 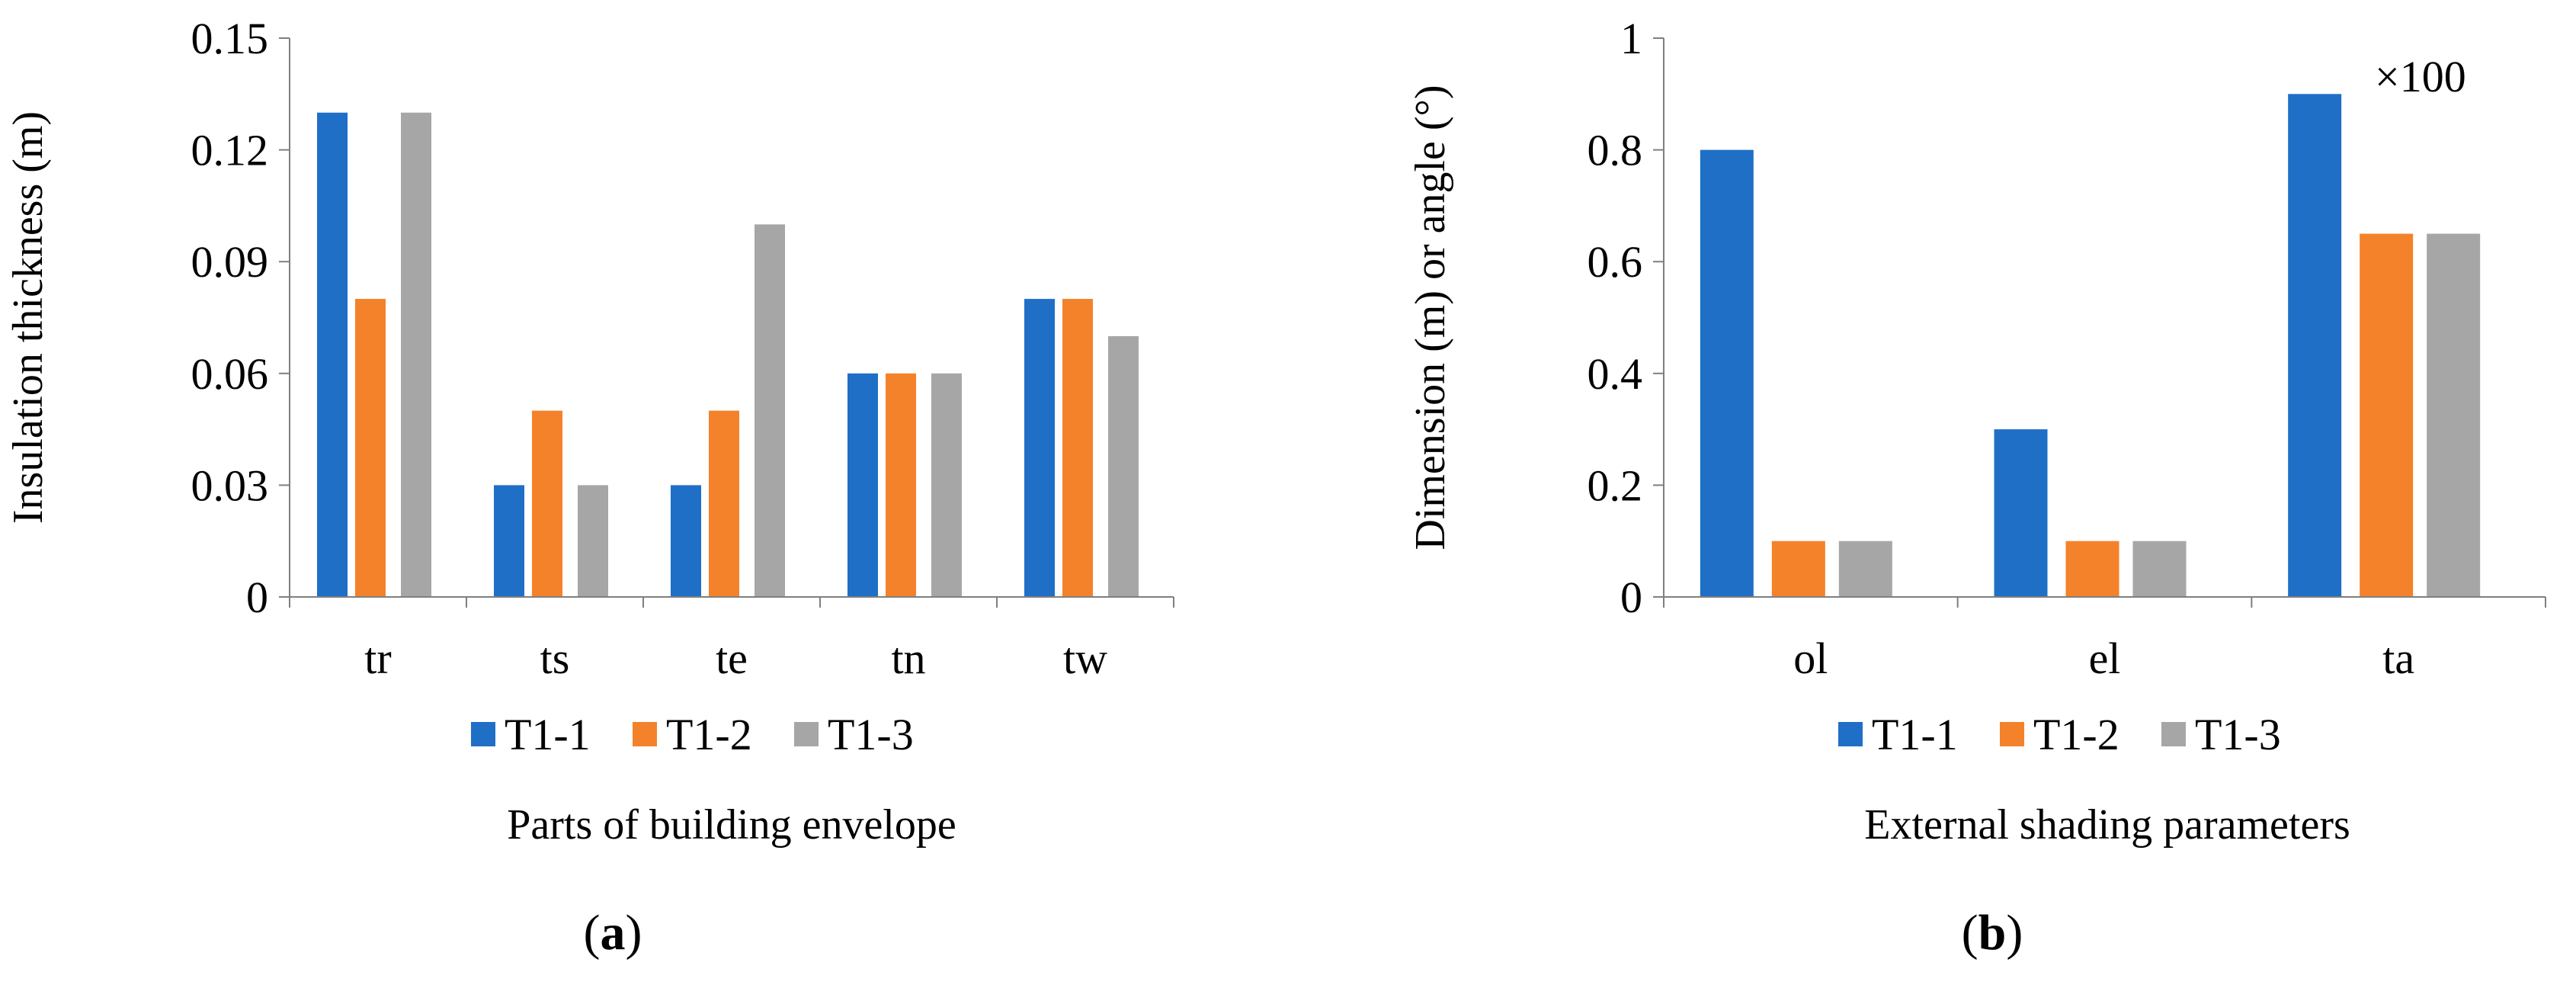 What do you see at coordinates (2420, 77) in the screenshot?
I see `annotation-x100: ×100` at bounding box center [2420, 77].